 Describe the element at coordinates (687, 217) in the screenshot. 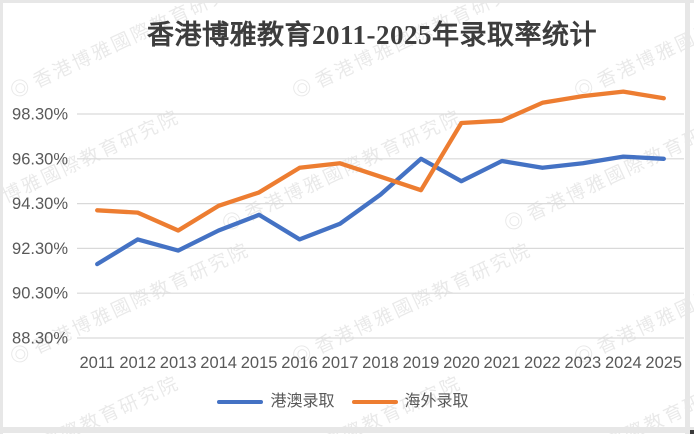

I see `screenshot-edge-right` at that location.